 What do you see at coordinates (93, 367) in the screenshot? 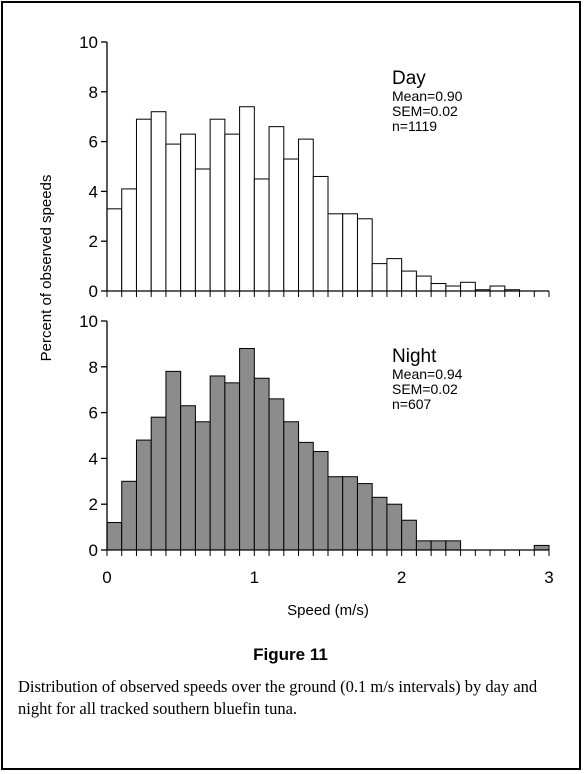
I see `night-y-tick-label: 8` at bounding box center [93, 367].